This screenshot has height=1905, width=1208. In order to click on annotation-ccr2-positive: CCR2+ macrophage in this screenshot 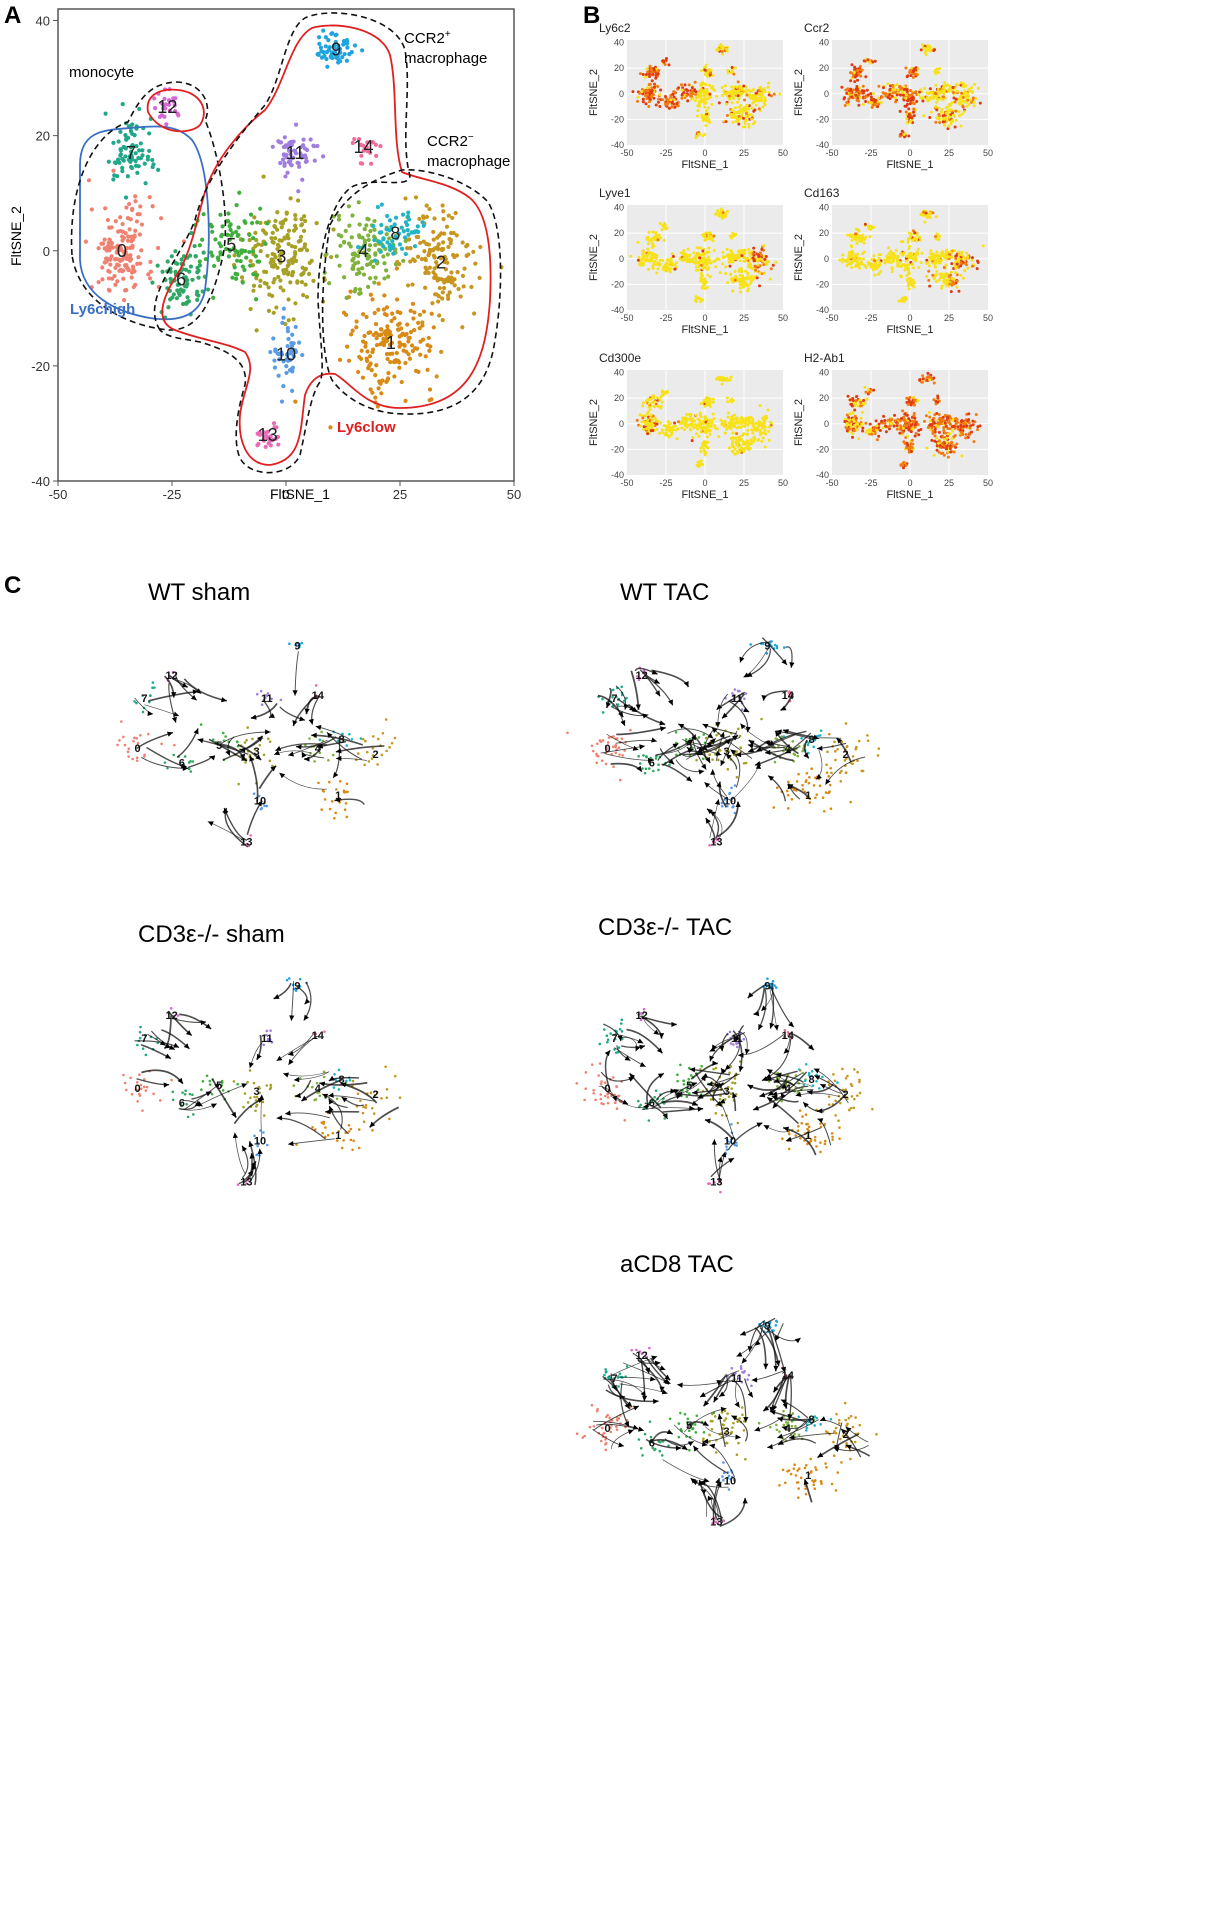, I will do `click(445, 47)`.